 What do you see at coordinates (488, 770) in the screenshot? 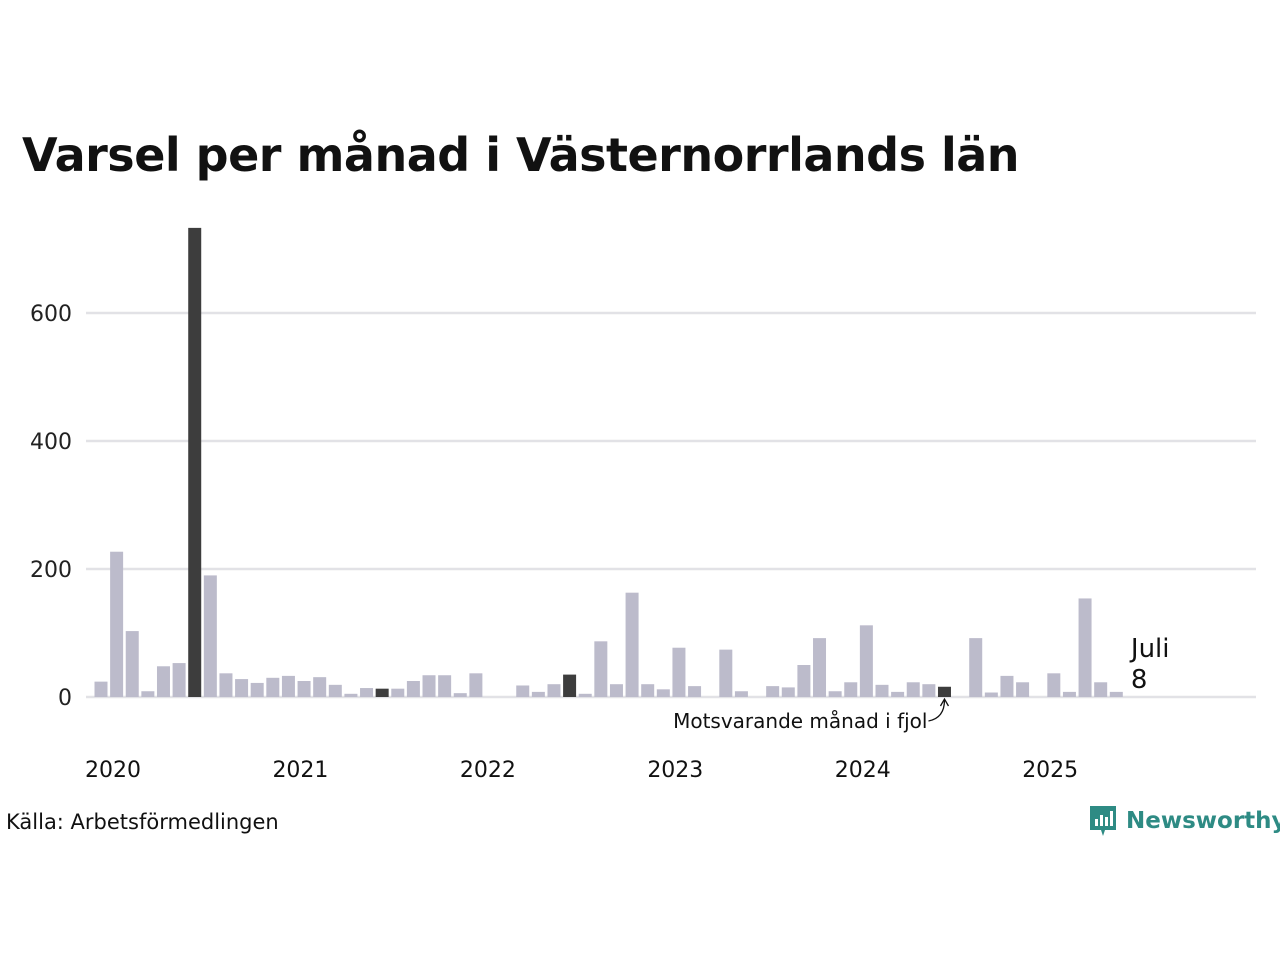
I see `x-tick-label: 2022` at bounding box center [488, 770].